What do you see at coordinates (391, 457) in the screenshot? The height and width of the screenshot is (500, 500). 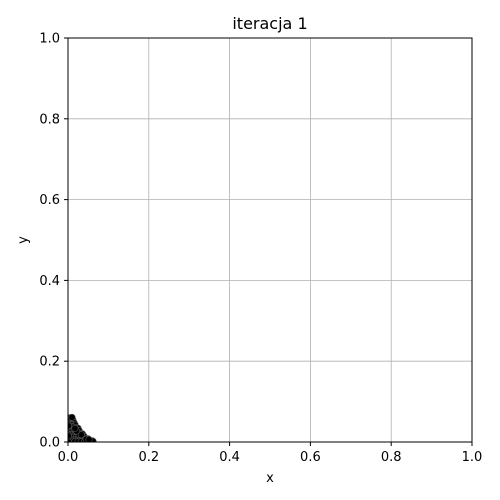 I see `x-tick-label: 0.8` at bounding box center [391, 457].